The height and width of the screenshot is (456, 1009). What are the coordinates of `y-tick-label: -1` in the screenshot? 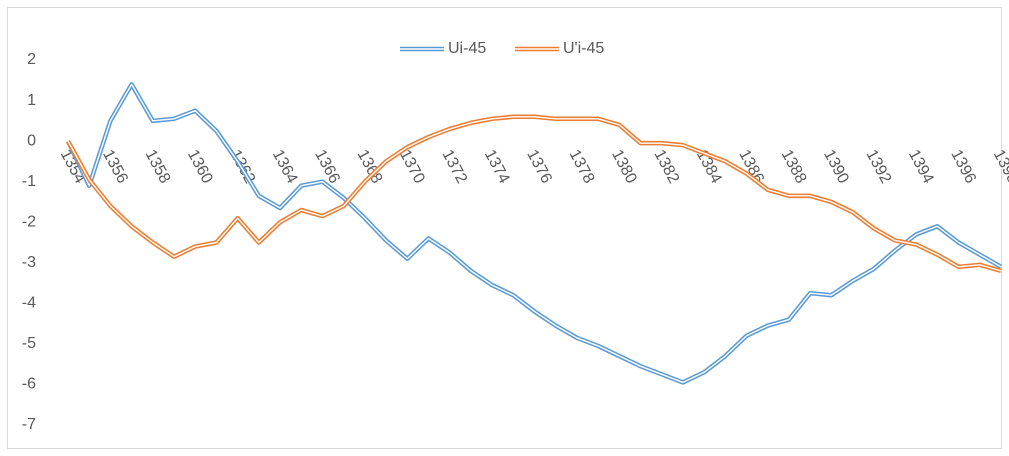 It's located at (29, 181).